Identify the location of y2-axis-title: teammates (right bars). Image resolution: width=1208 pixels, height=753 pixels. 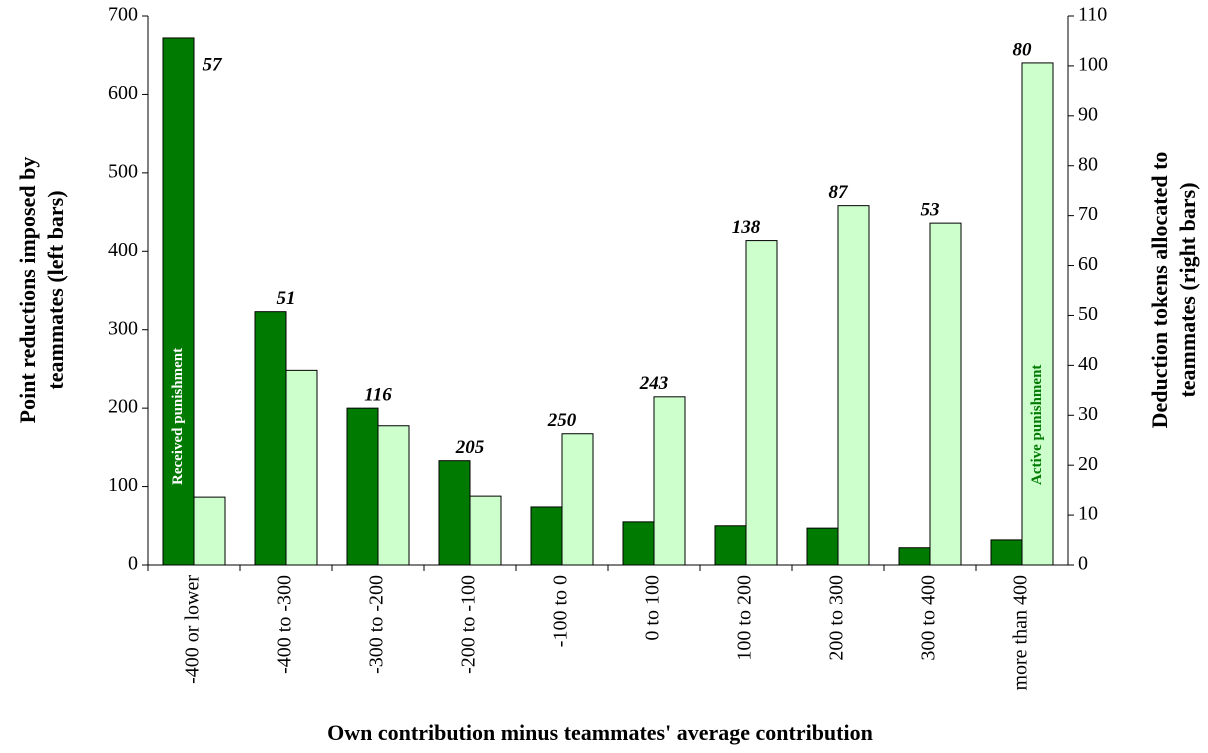
(1187, 289).